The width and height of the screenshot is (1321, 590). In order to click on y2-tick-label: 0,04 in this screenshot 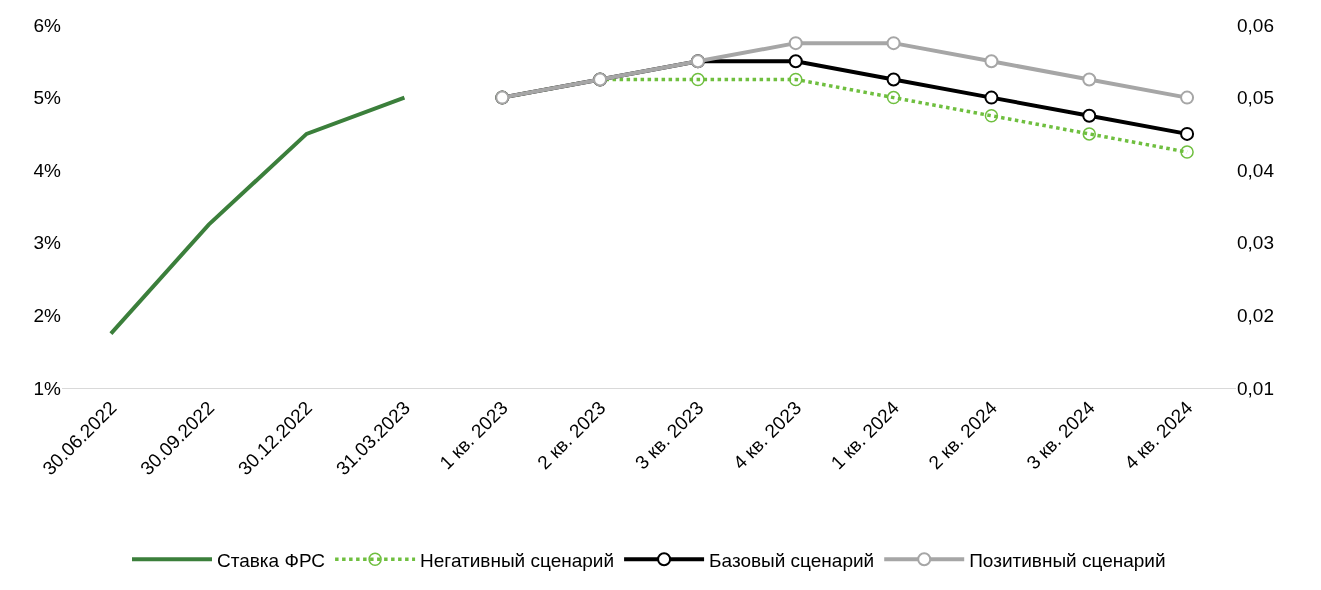, I will do `click(1256, 170)`.